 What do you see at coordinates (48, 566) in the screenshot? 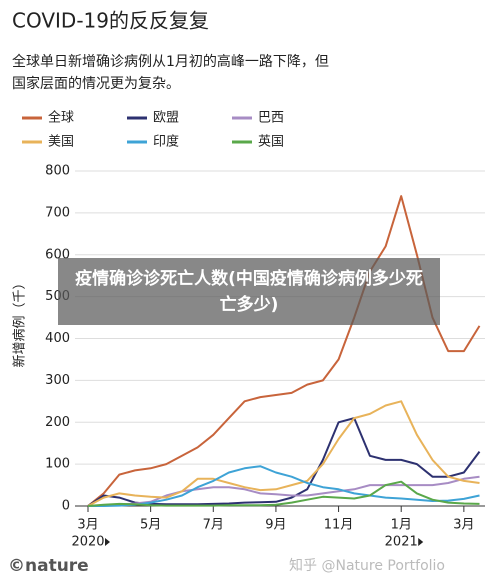
I see `footer-logo: ©nature` at bounding box center [48, 566].